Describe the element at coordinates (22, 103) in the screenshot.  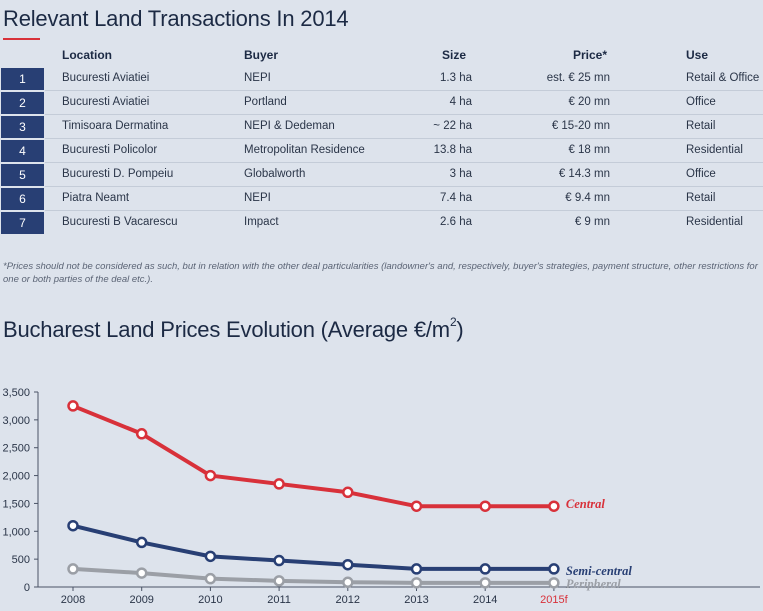
I see `row-number-badge: 2` at that location.